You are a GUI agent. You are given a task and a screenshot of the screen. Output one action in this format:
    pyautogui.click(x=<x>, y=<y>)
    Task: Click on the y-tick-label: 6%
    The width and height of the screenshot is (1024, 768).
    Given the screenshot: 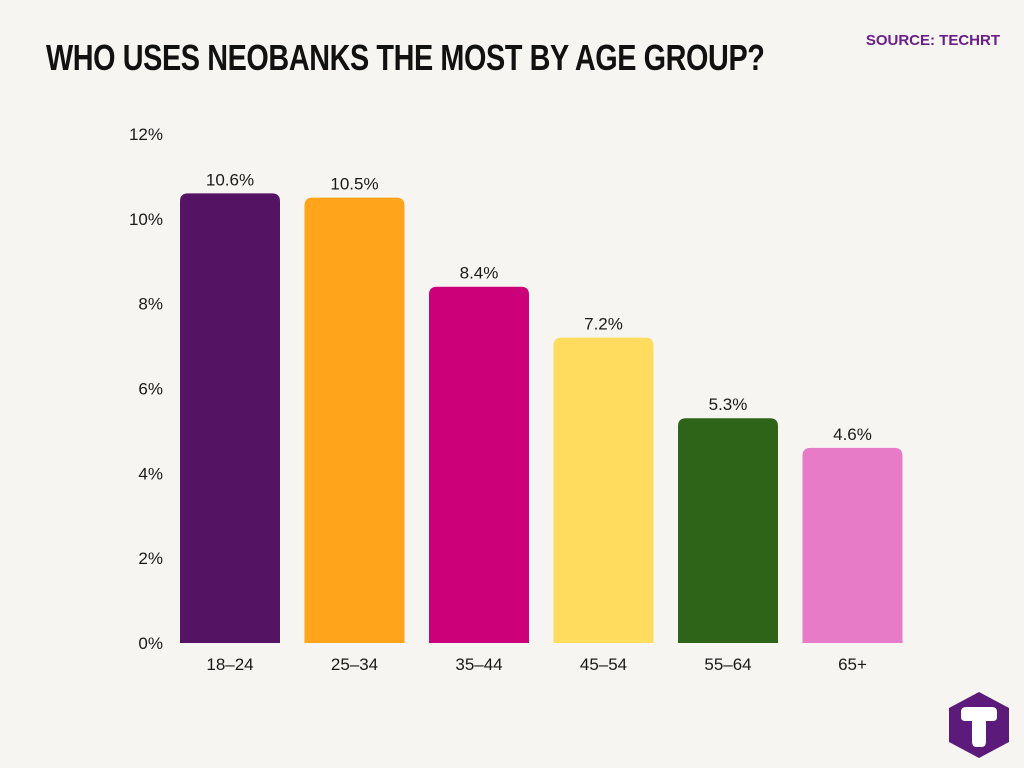 What is the action you would take?
    pyautogui.click(x=150, y=389)
    